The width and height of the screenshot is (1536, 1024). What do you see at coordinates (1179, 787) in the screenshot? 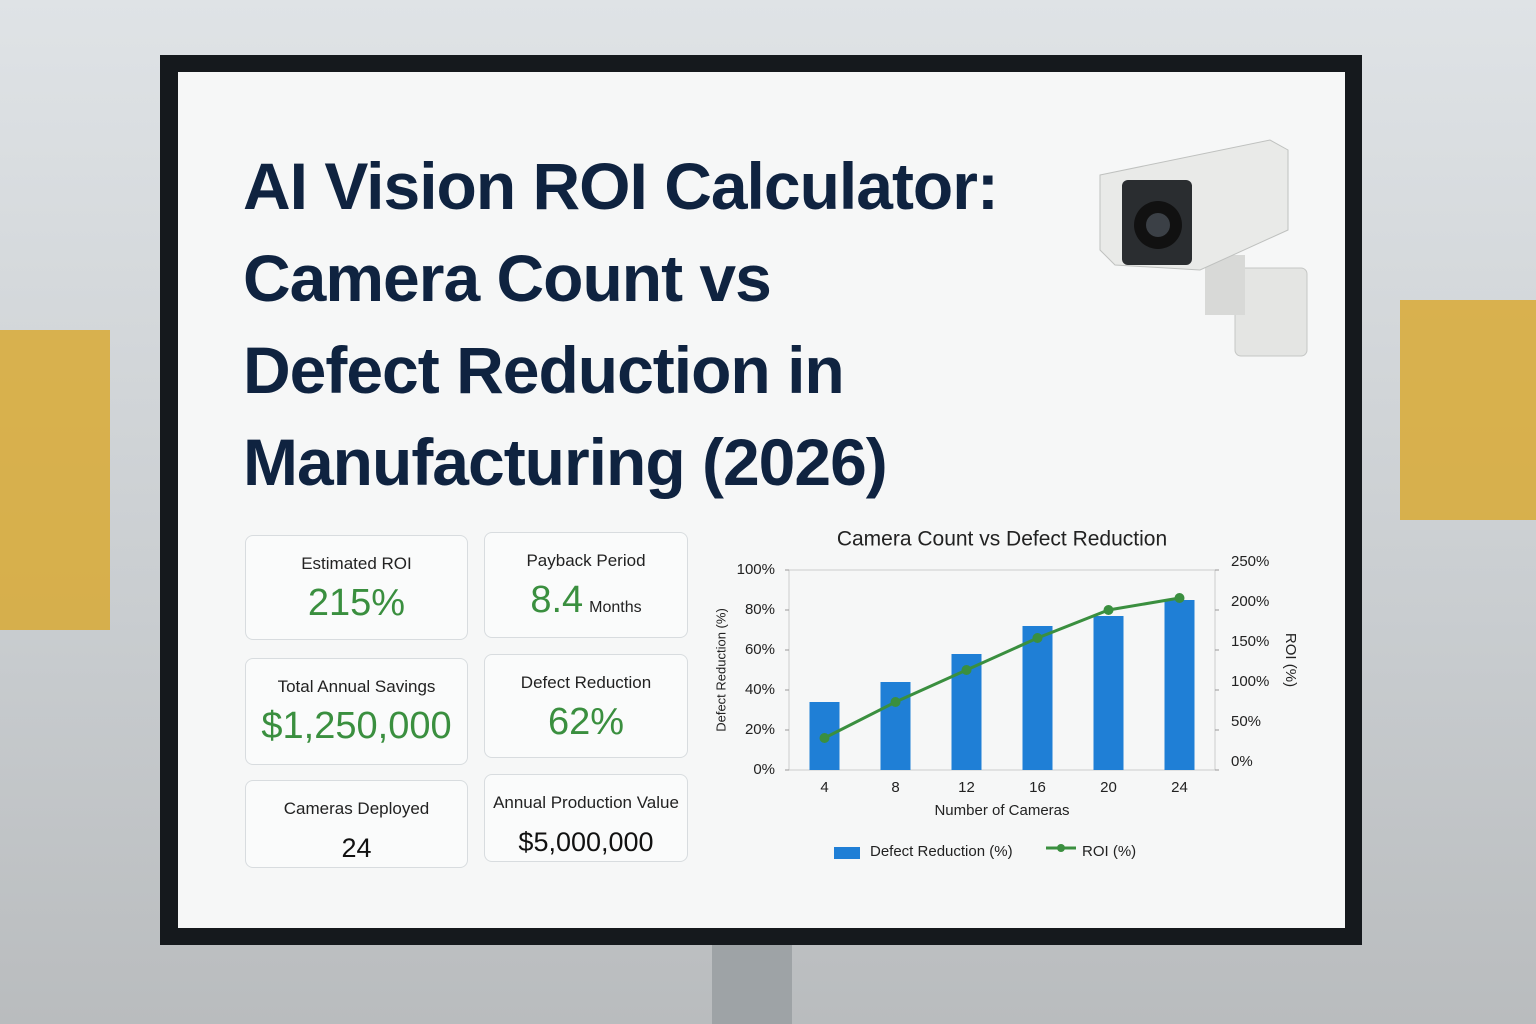
I see `x-tick-label: 24` at bounding box center [1179, 787].